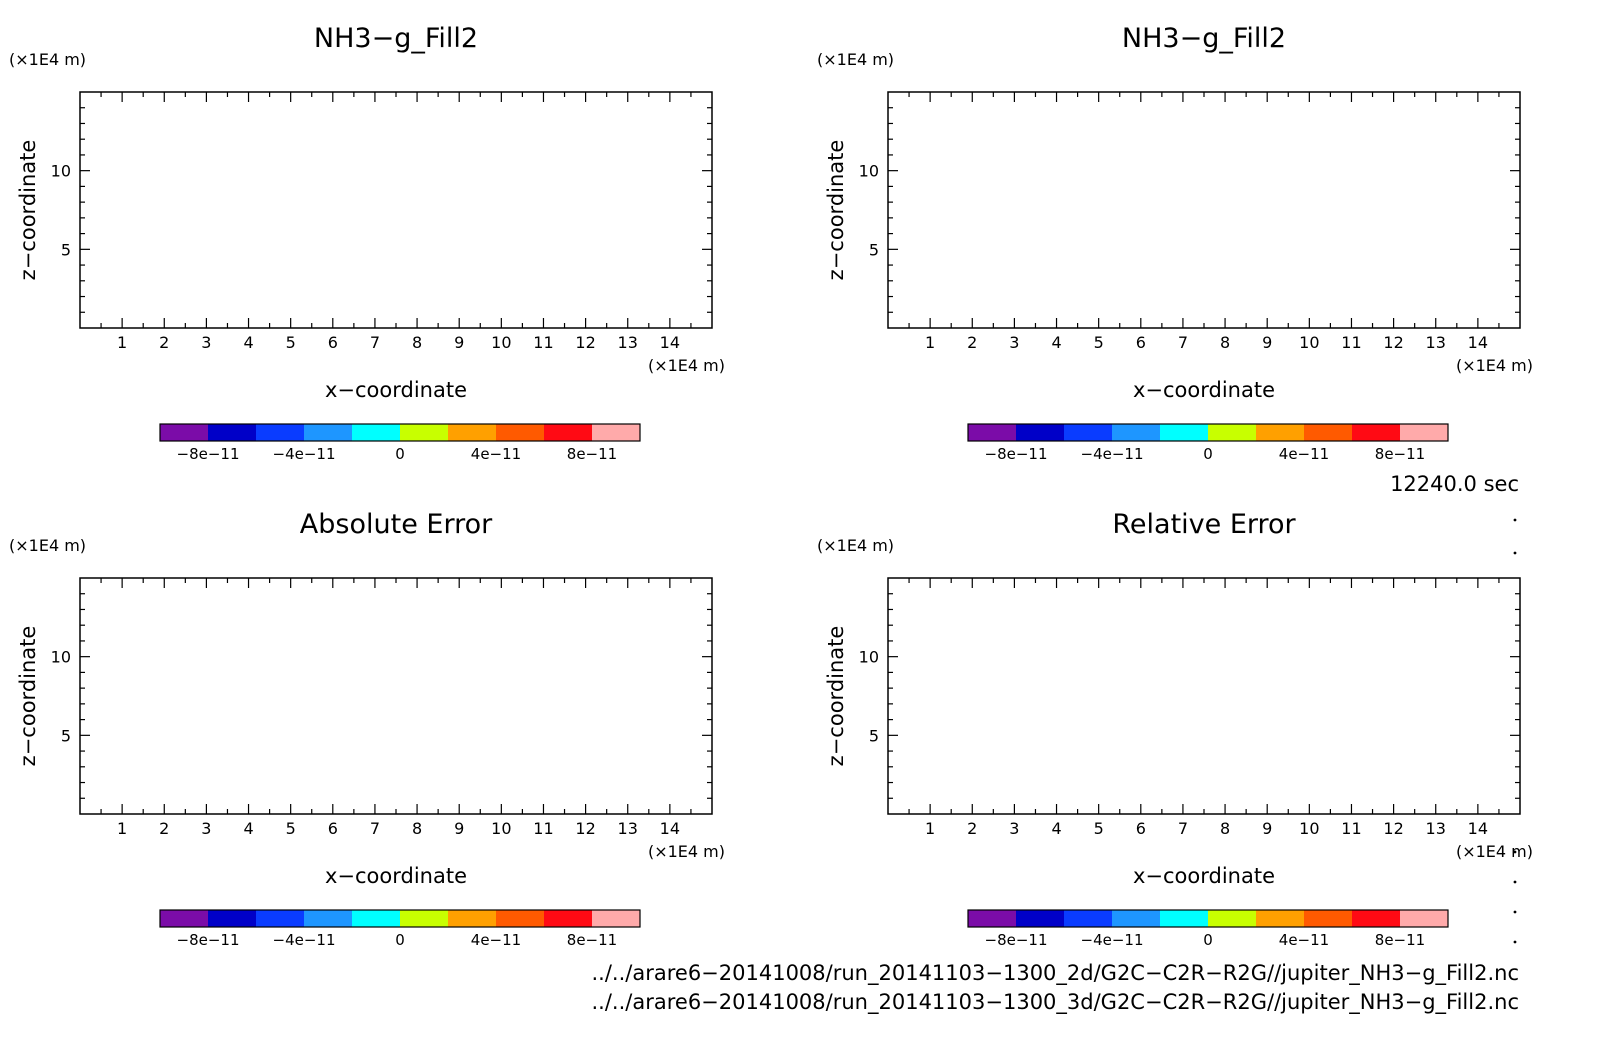  What do you see at coordinates (248, 828) in the screenshot?
I see `x-tick-label: 4` at bounding box center [248, 828].